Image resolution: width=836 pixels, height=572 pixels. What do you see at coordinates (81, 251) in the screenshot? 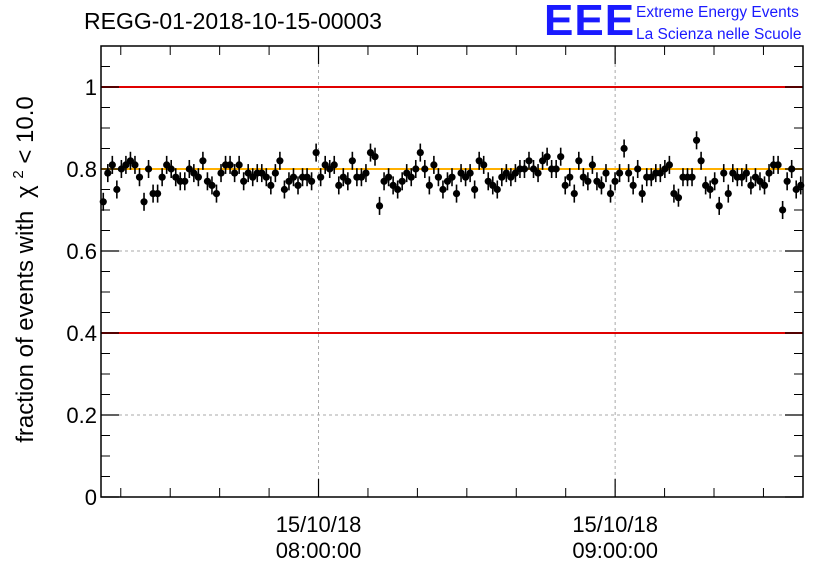
I see `y-tick-label: 0.6` at bounding box center [81, 251].